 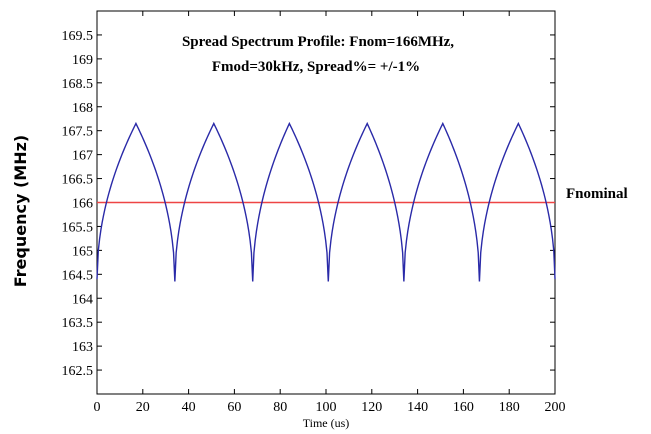 What do you see at coordinates (463, 407) in the screenshot?
I see `x-tick-label: 160` at bounding box center [463, 407].